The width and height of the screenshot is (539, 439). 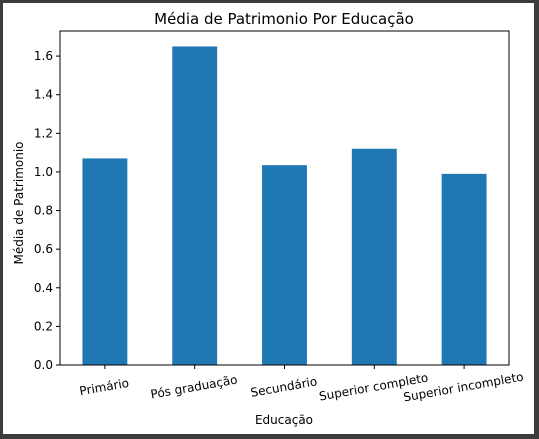 I want to click on y-tick-label-2: 0.4, so click(x=43, y=288).